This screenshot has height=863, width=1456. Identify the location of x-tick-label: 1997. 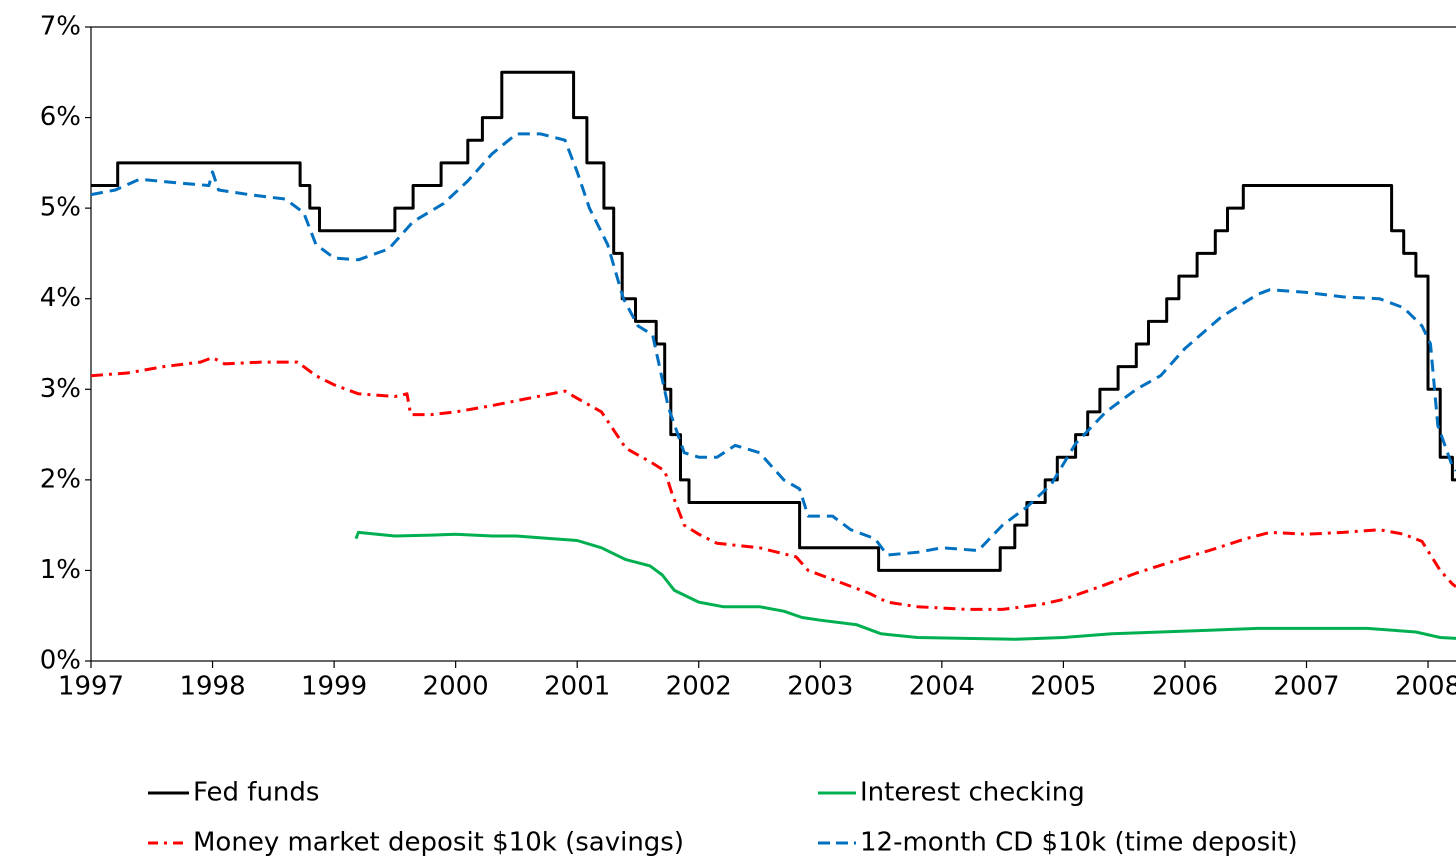
(91, 687).